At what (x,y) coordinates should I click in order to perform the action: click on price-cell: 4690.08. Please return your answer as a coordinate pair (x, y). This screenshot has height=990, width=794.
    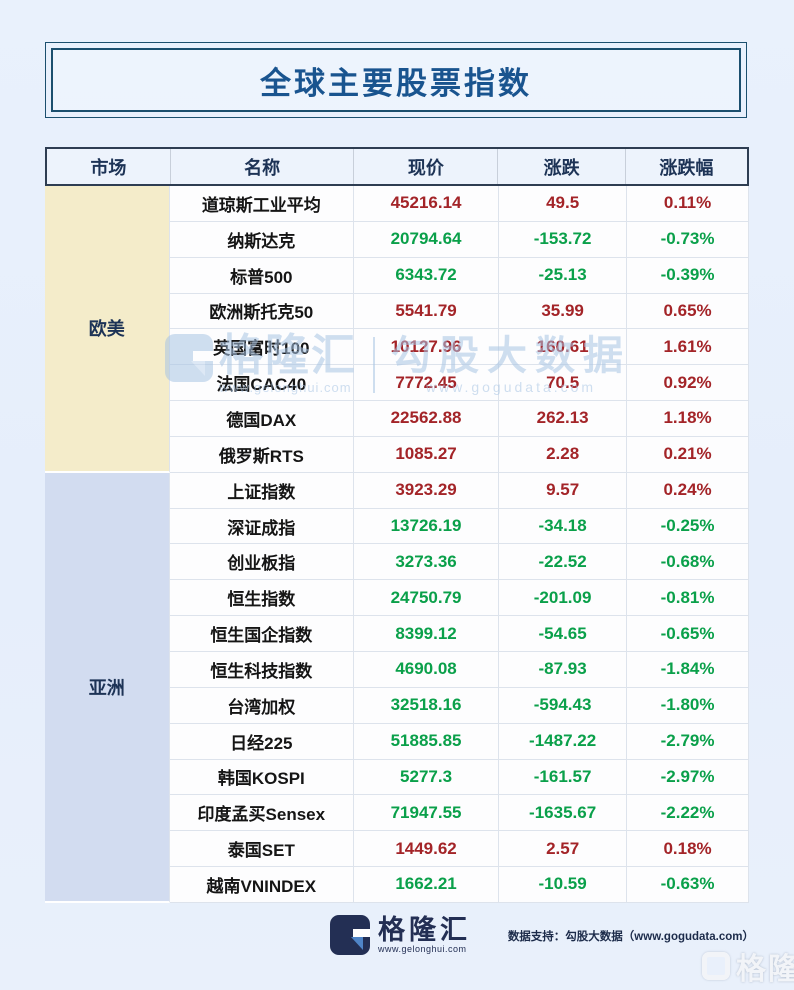
    Looking at the image, I should click on (427, 669).